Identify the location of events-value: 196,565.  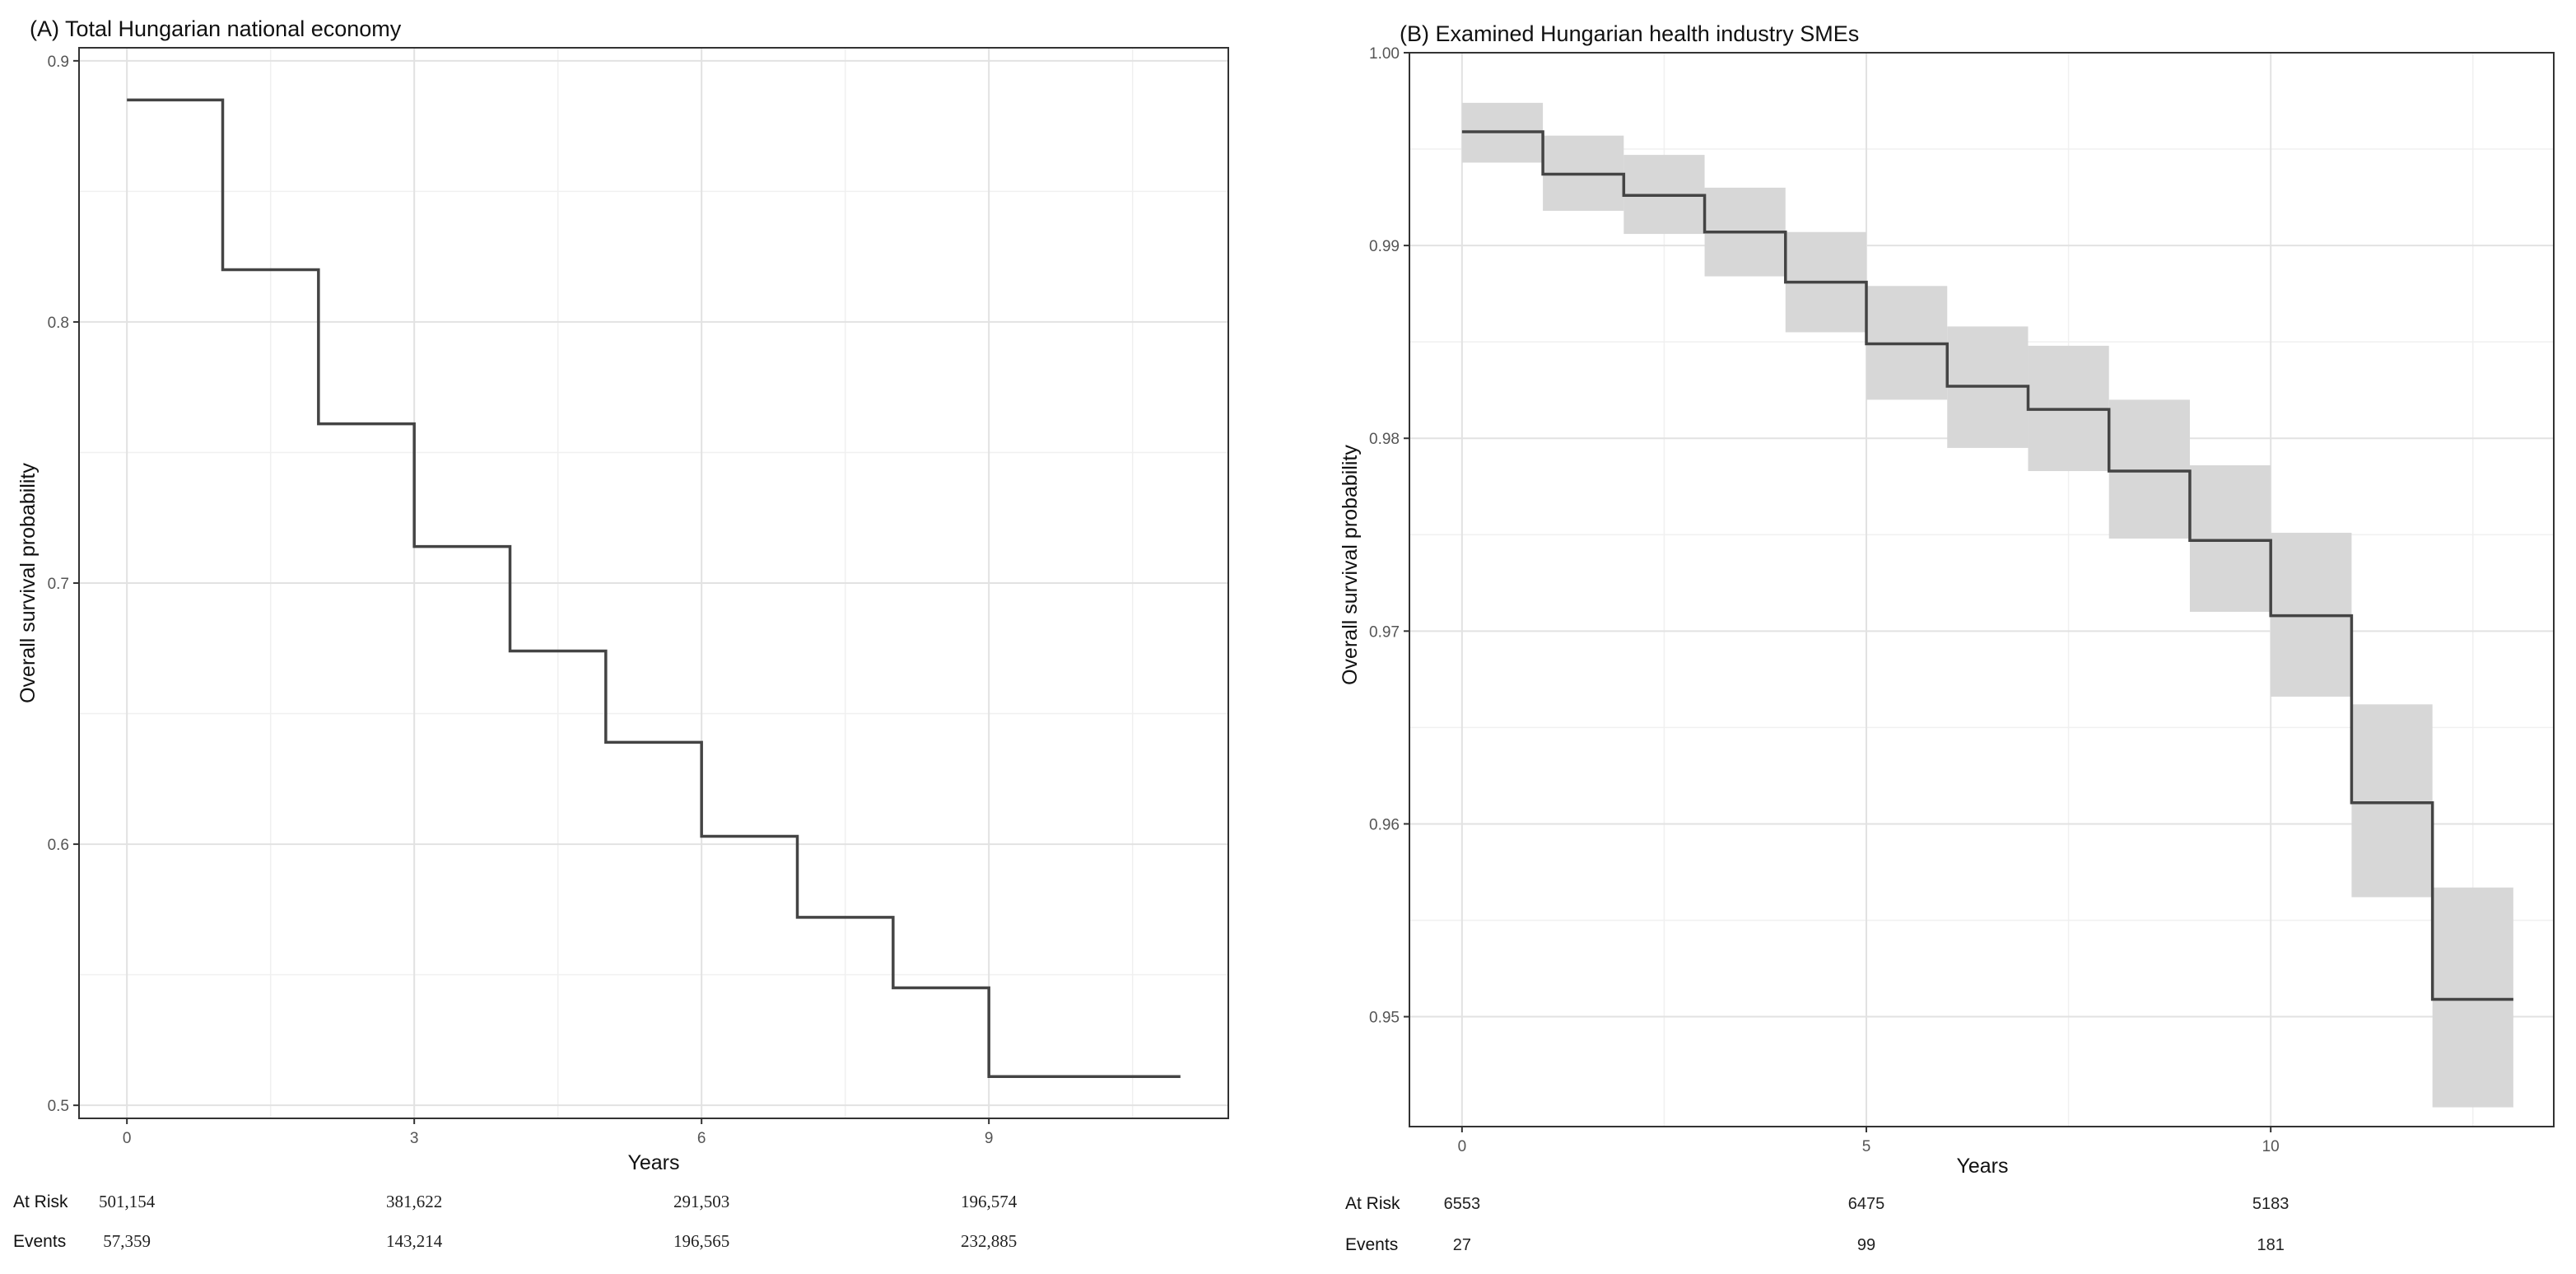
(701, 1241).